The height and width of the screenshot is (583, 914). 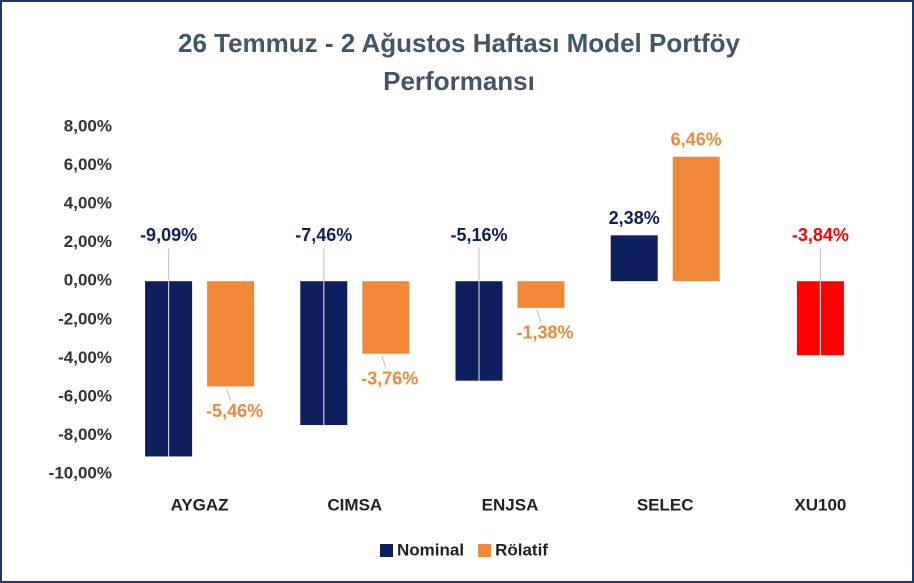 I want to click on y-tick-label: 2,00%, so click(x=88, y=241).